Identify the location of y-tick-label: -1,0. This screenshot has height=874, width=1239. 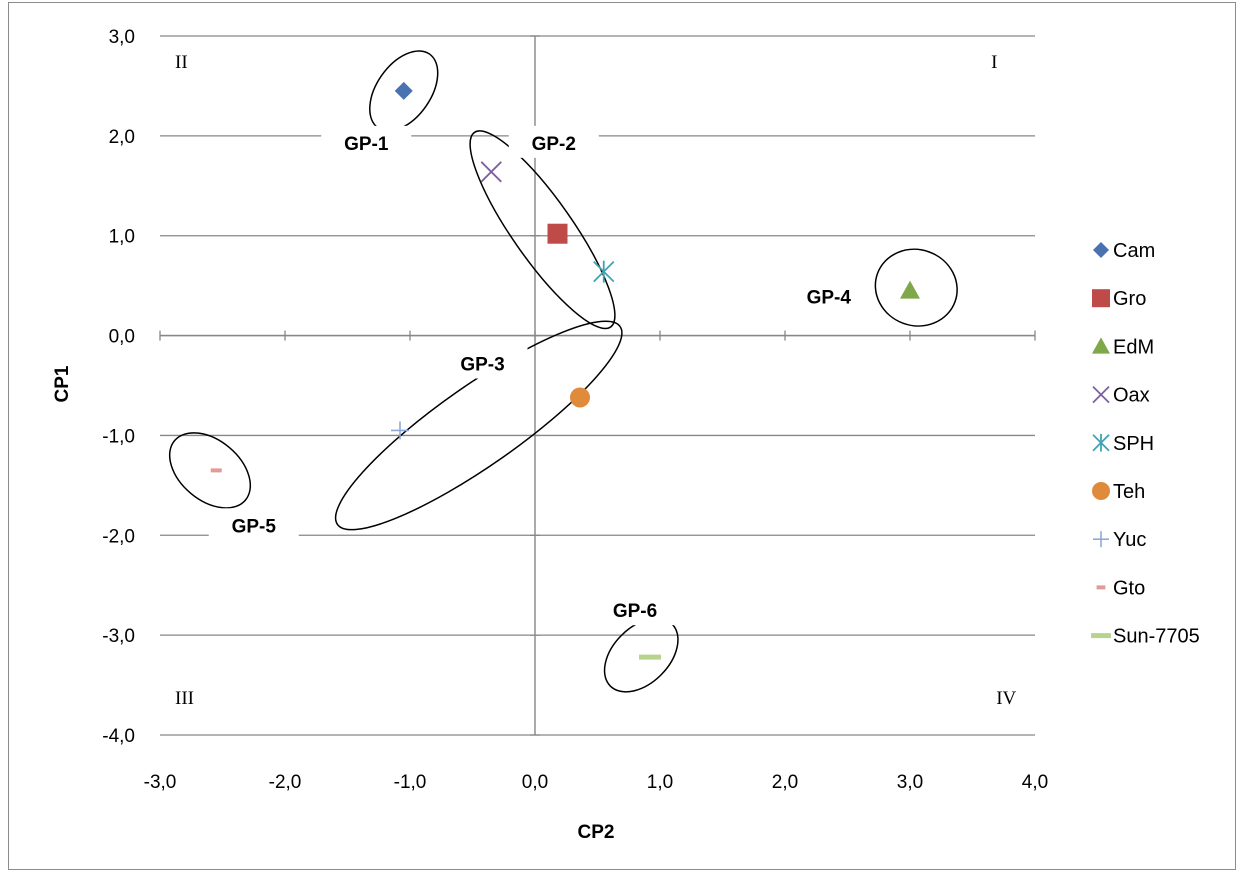
(118, 436).